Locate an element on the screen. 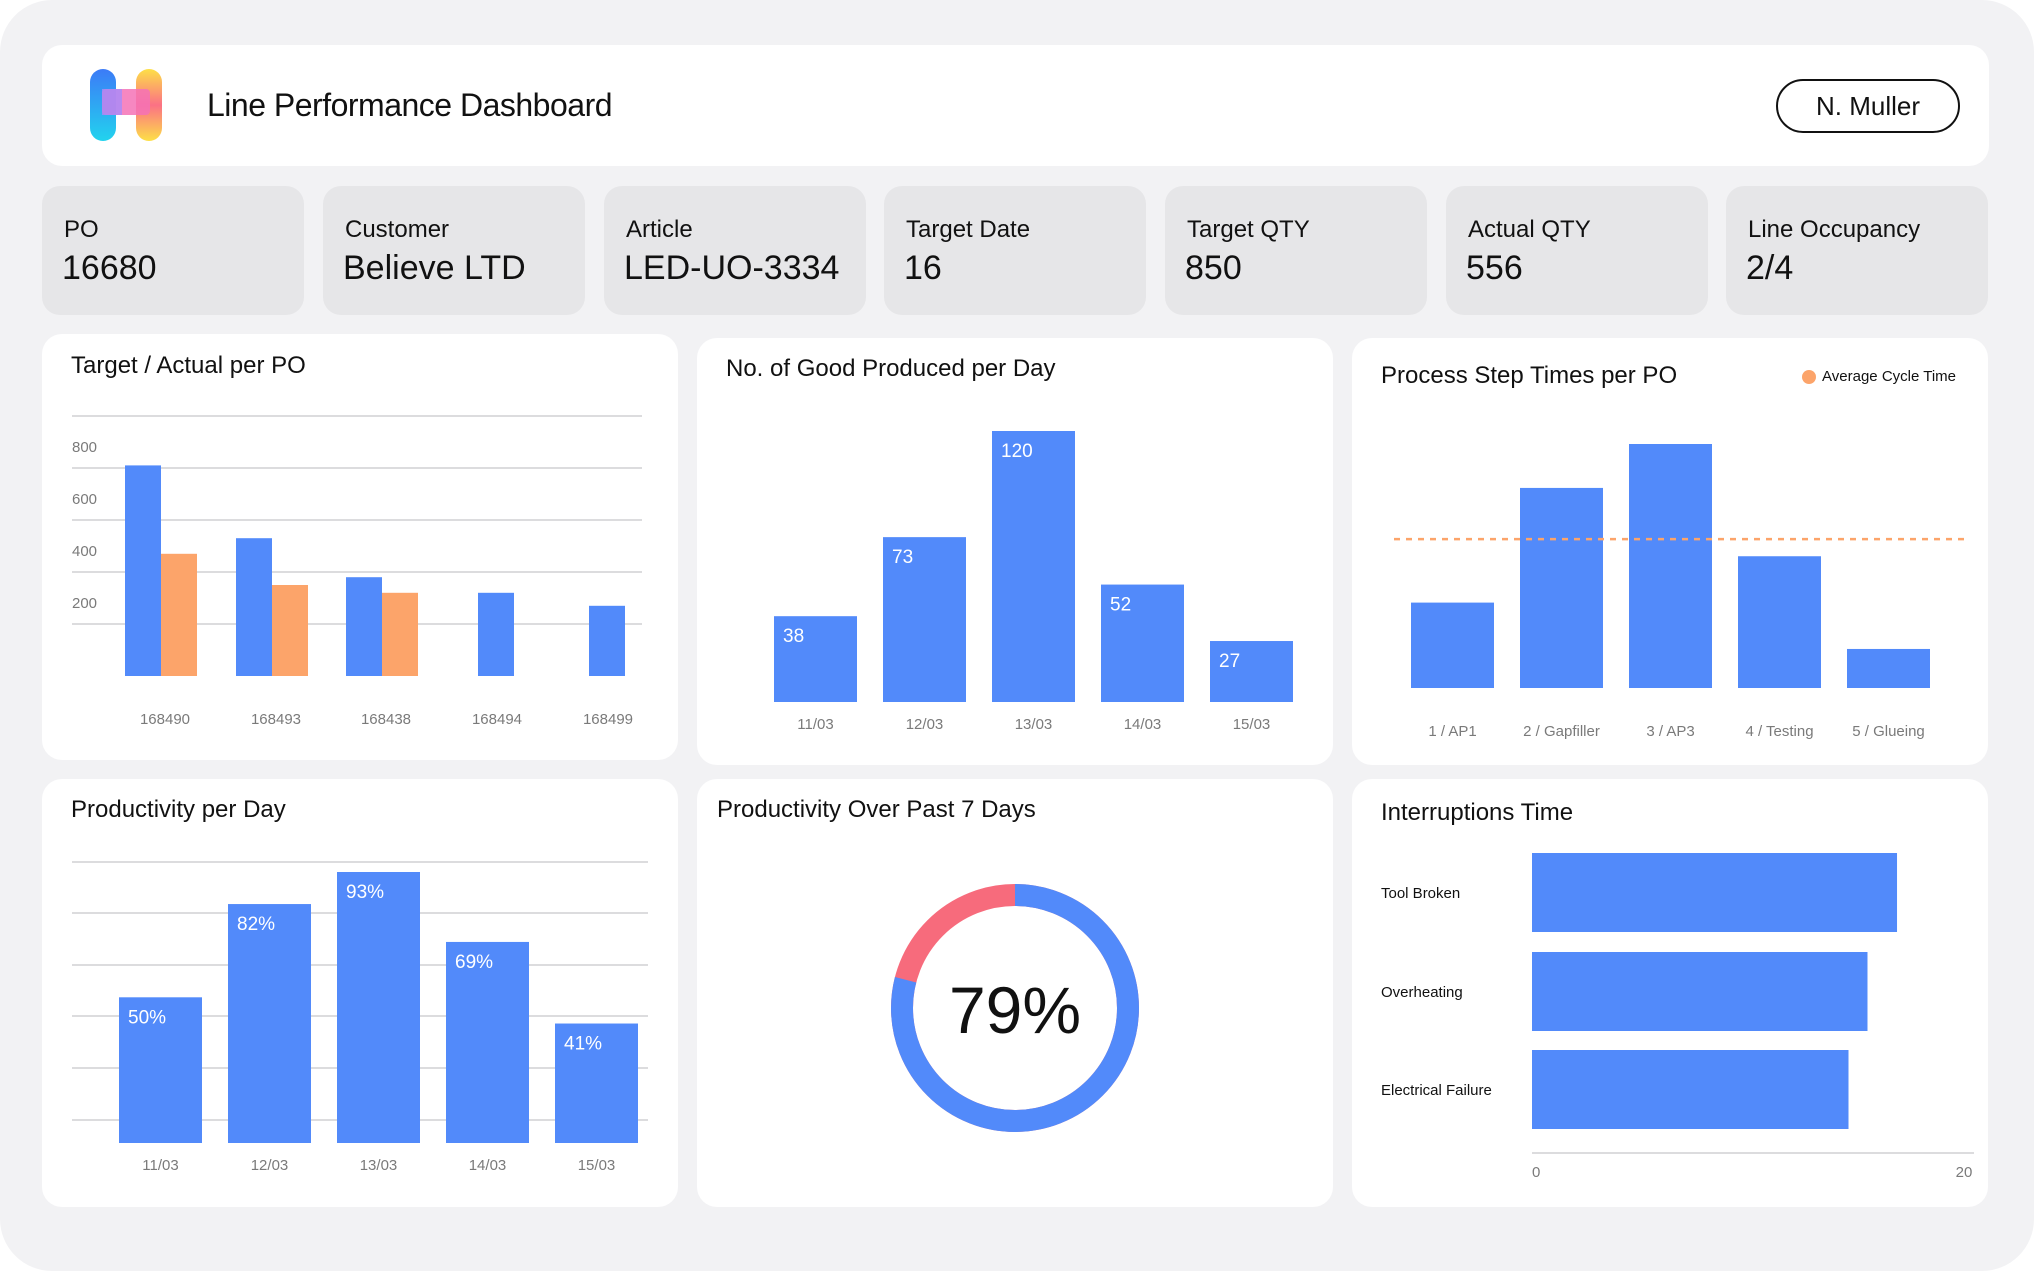 This screenshot has height=1271, width=2034. page-title: Line Performance Dashboard is located at coordinates (410, 105).